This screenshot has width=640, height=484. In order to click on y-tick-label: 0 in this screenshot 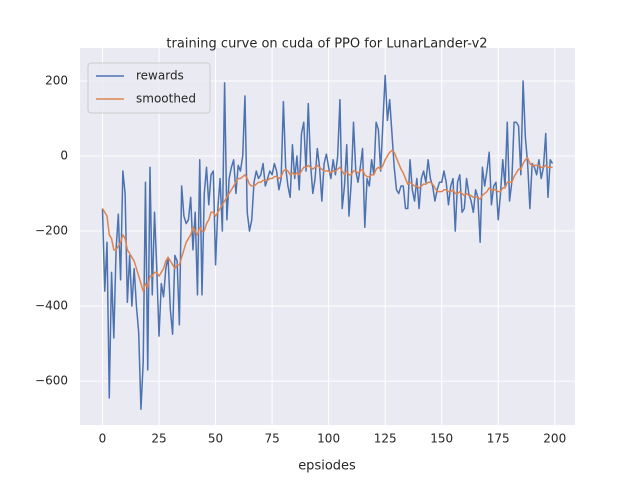, I will do `click(64, 156)`.